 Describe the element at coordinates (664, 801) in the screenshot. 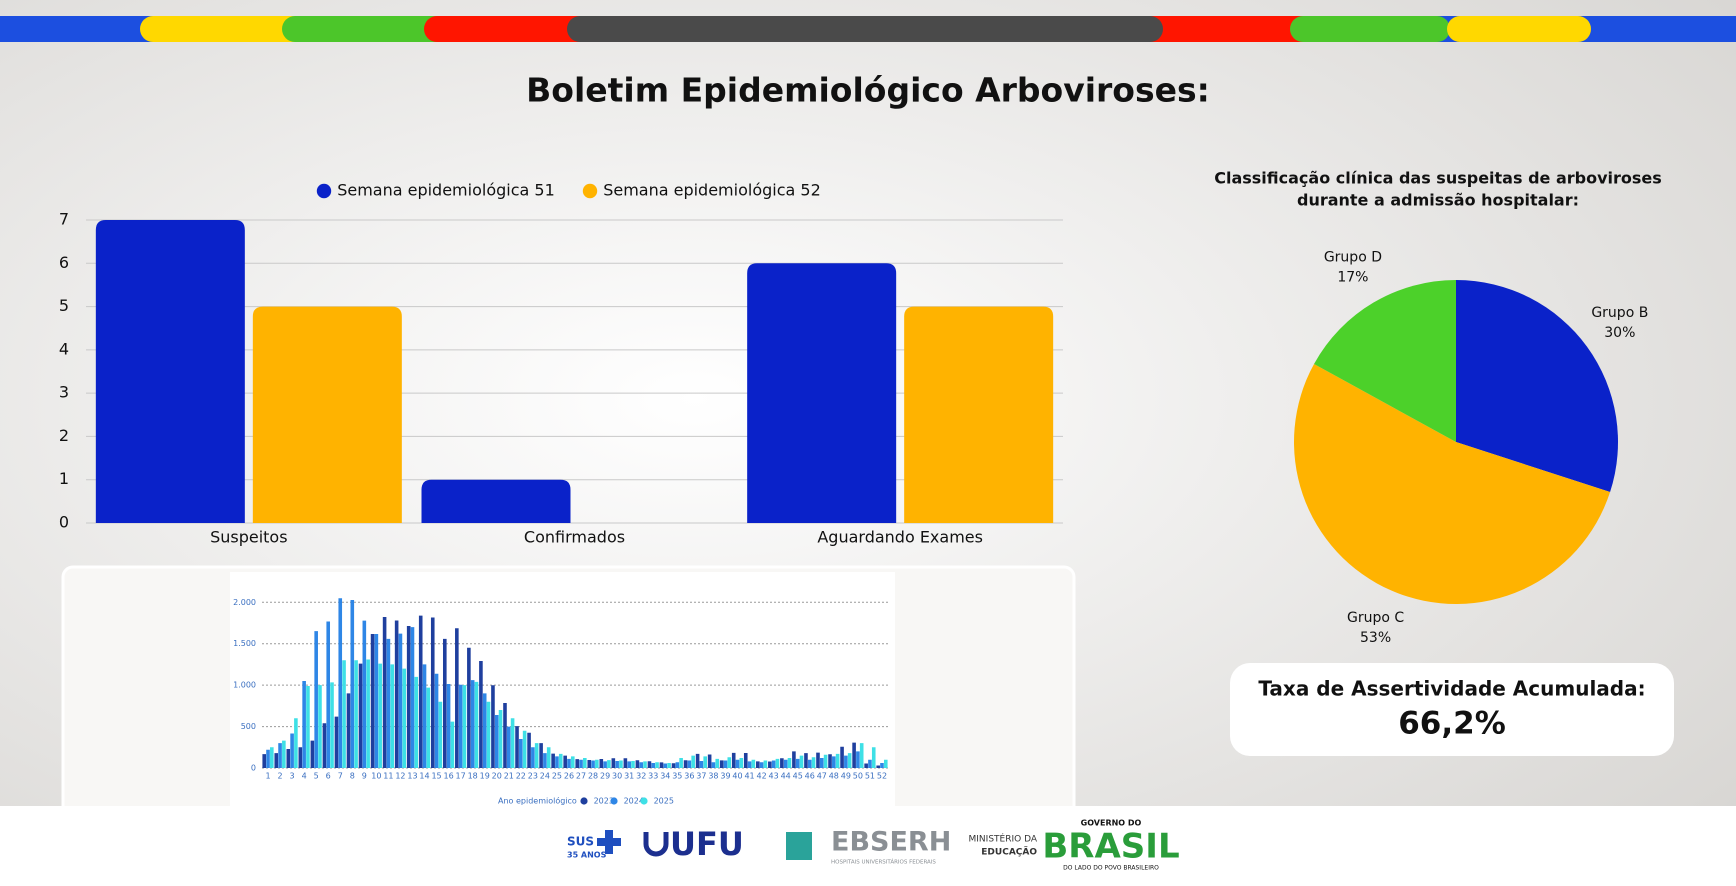

I see `legend-label: 2025` at that location.